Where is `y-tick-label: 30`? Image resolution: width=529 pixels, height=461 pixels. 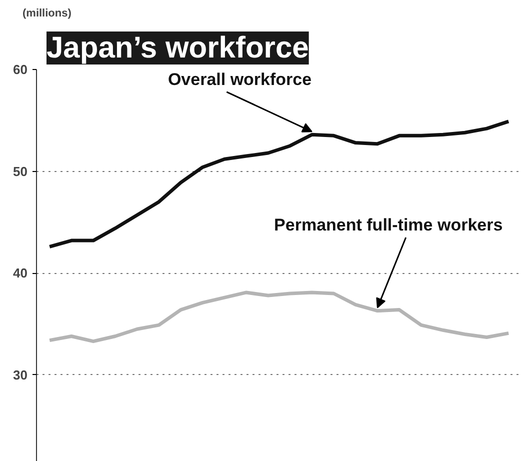
y-tick-label: 30 is located at coordinates (20, 374).